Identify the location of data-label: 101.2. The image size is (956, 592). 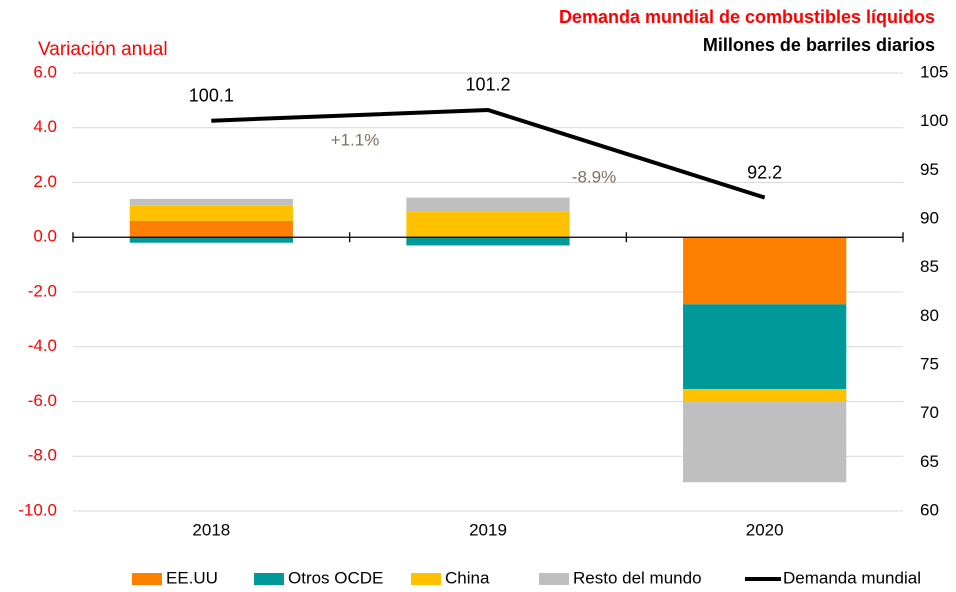
(487, 85).